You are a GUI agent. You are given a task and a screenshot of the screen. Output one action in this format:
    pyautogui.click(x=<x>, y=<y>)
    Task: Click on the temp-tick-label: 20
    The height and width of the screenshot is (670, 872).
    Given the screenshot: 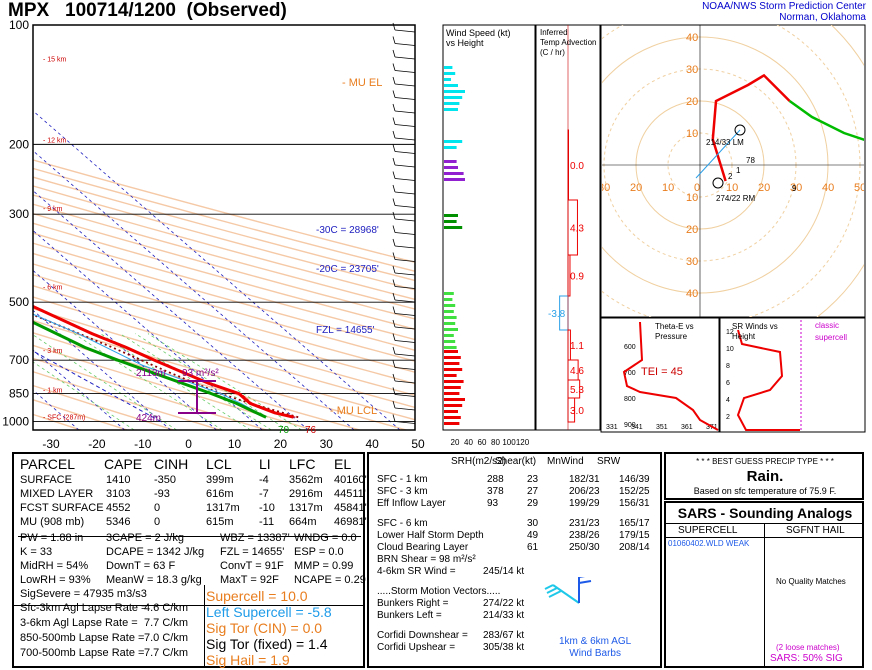 What is the action you would take?
    pyautogui.click(x=281, y=444)
    